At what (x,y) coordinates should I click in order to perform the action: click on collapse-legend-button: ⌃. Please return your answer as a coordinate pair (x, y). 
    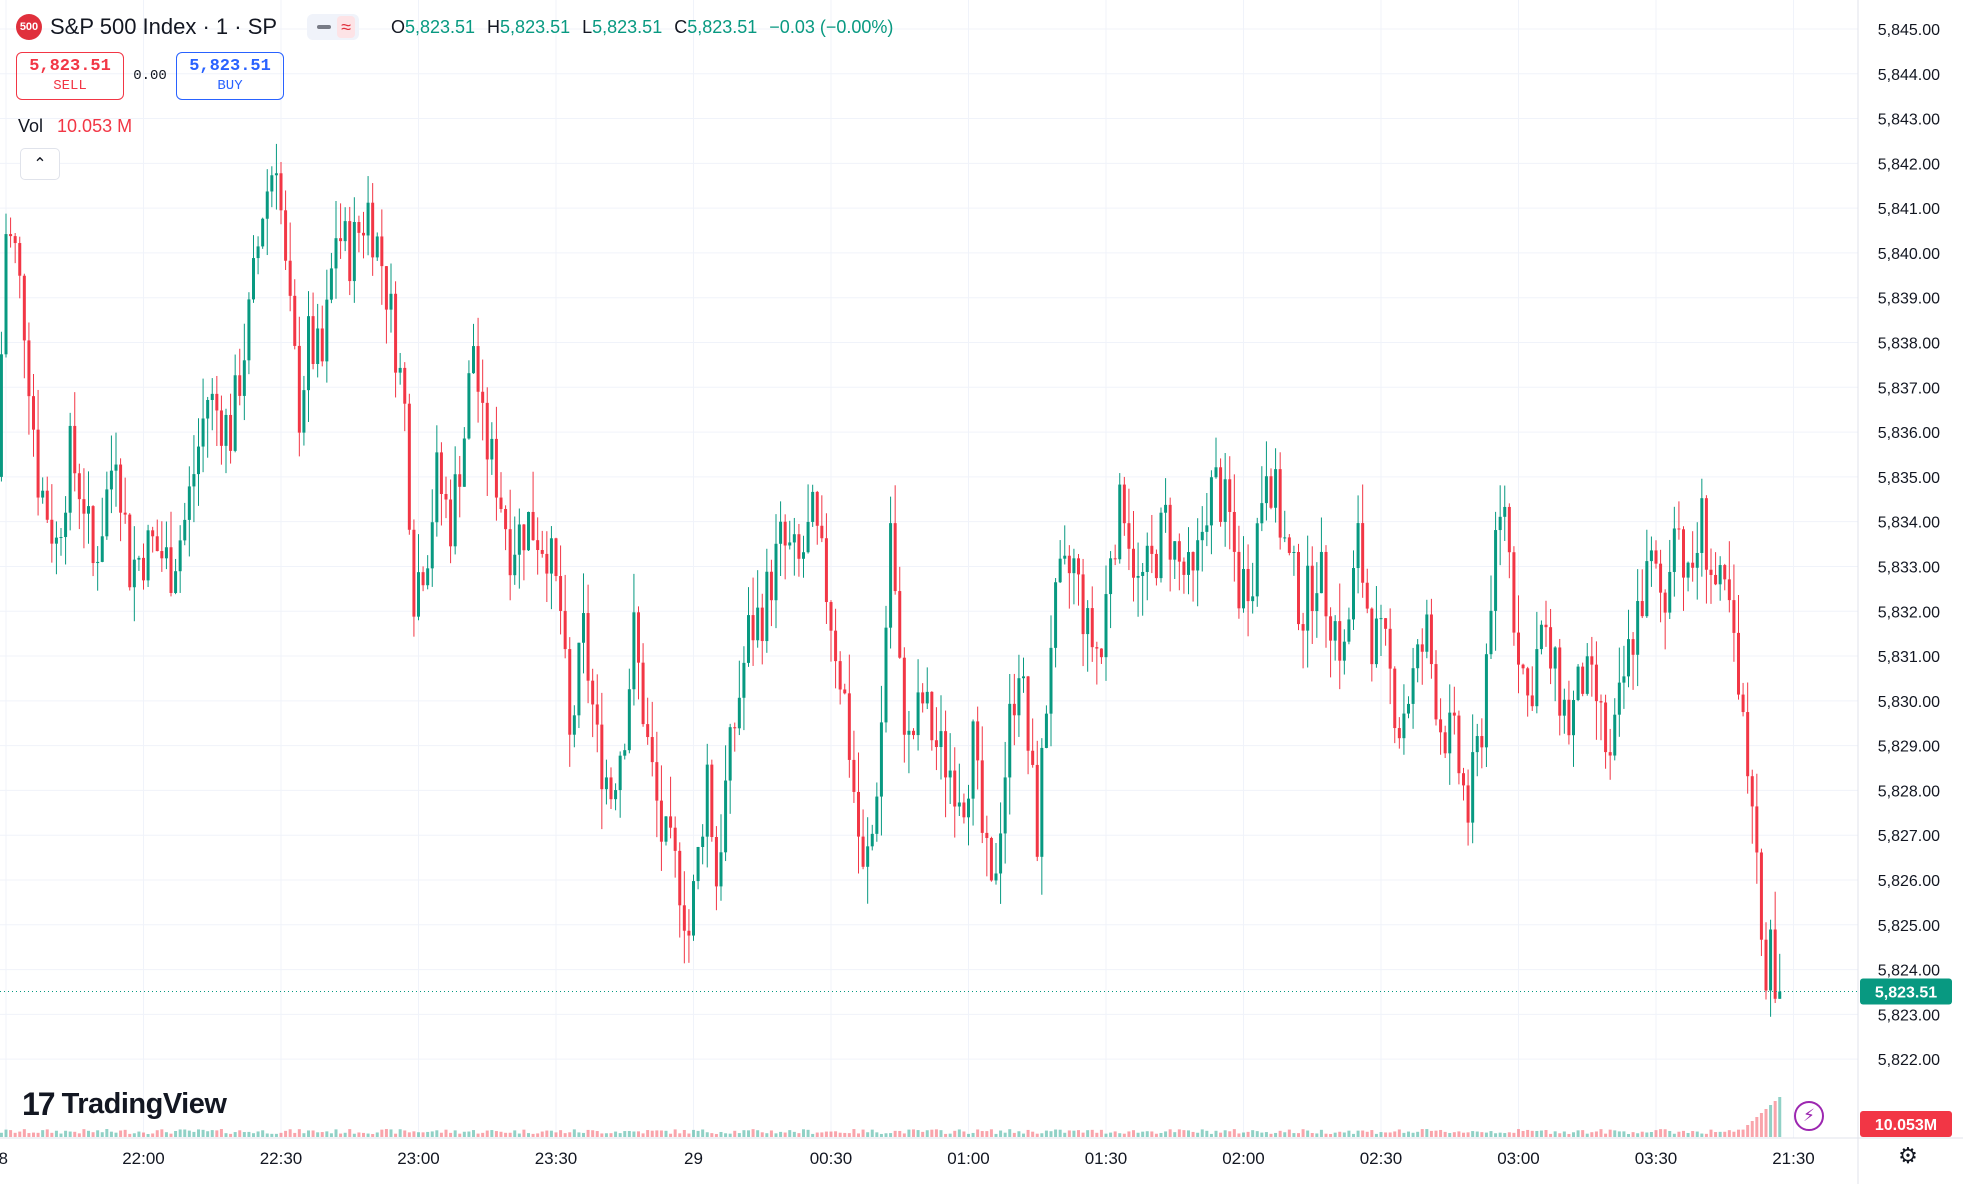
    Looking at the image, I should click on (40, 164).